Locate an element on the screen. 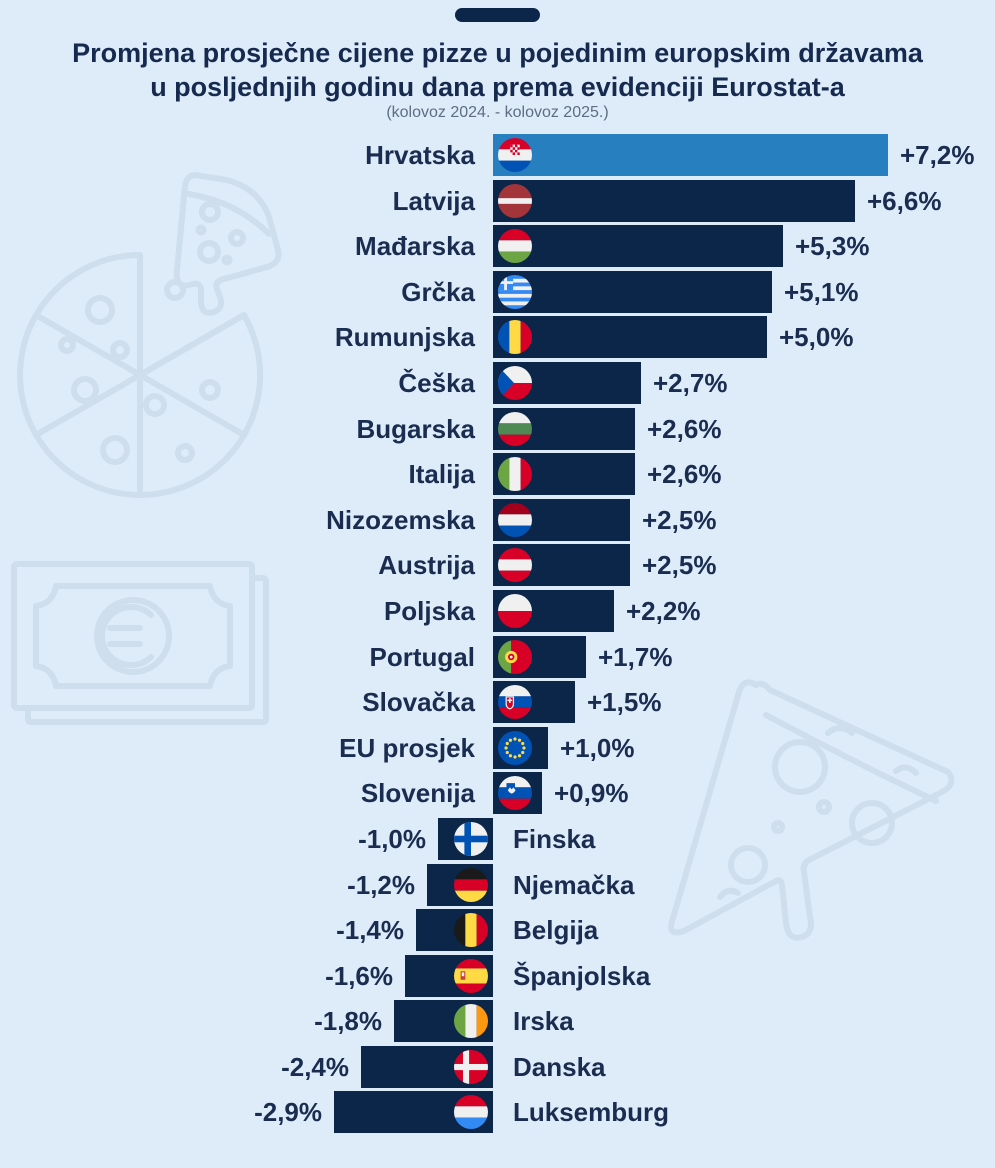 The image size is (995, 1168). value-label: +5,3% is located at coordinates (832, 246).